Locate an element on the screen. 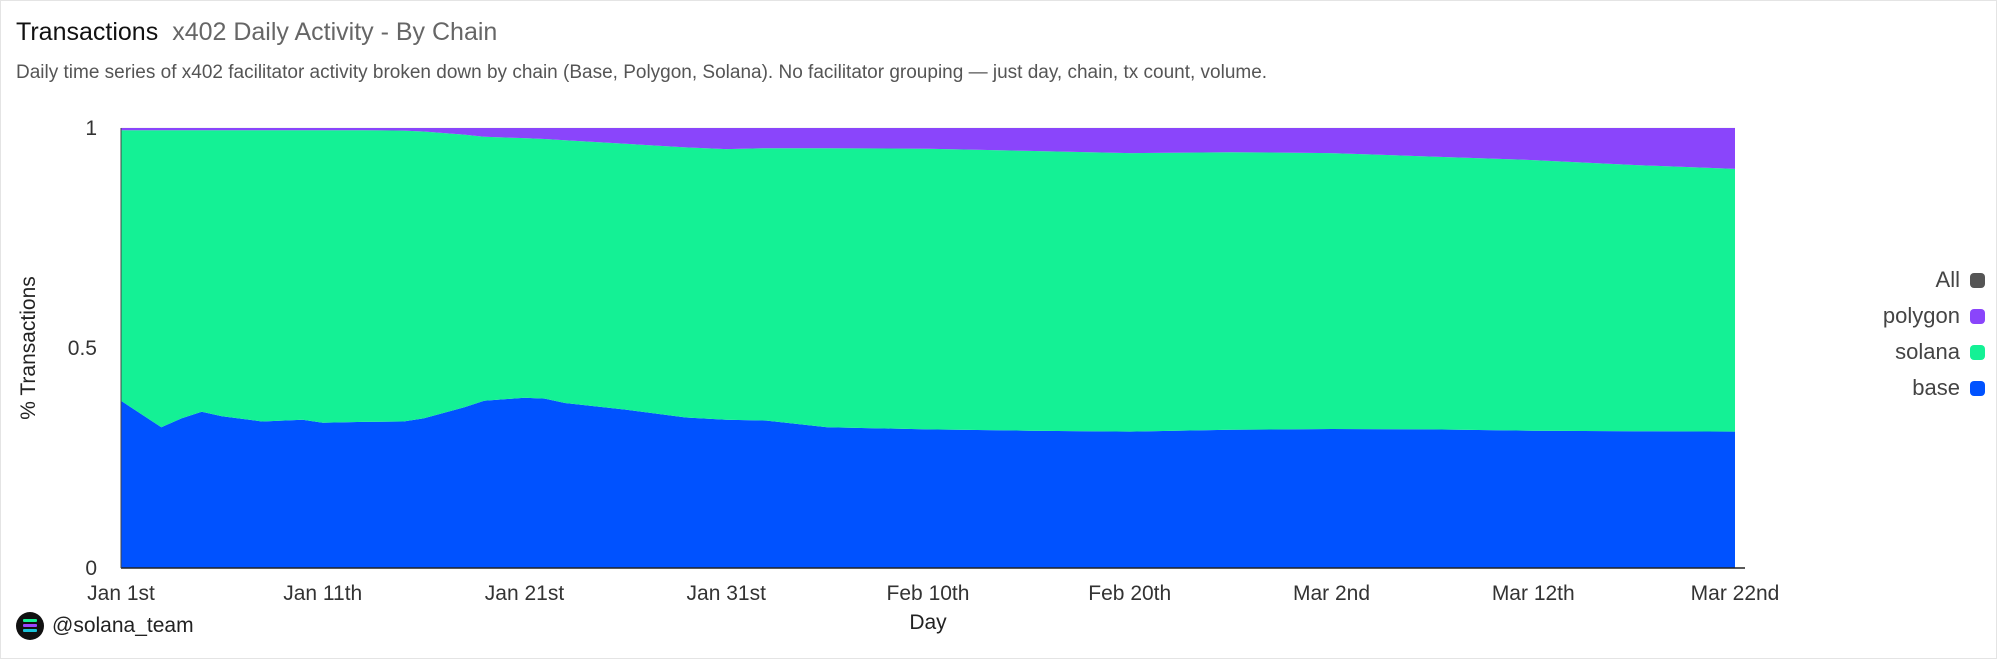 The width and height of the screenshot is (1999, 661). x-tick-label-5: Feb 20th is located at coordinates (1129, 593).